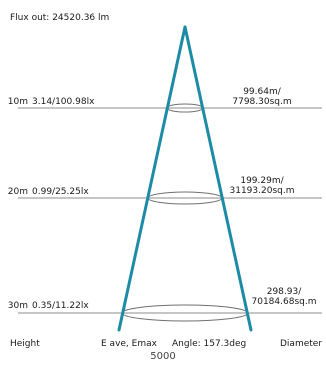  What do you see at coordinates (25, 344) in the screenshot?
I see `height-axis-label: Height` at bounding box center [25, 344].